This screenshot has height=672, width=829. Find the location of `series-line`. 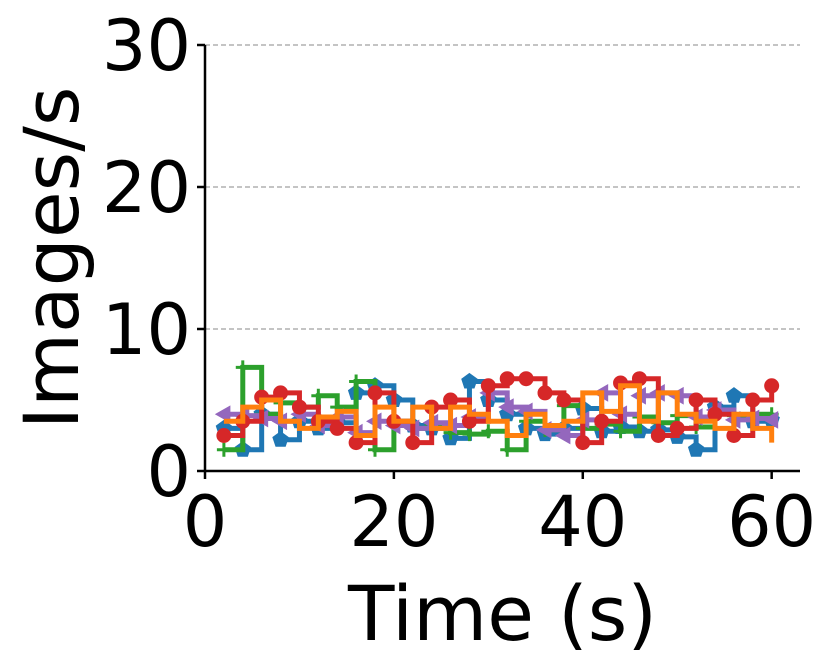

series-line is located at coordinates (499, 413).